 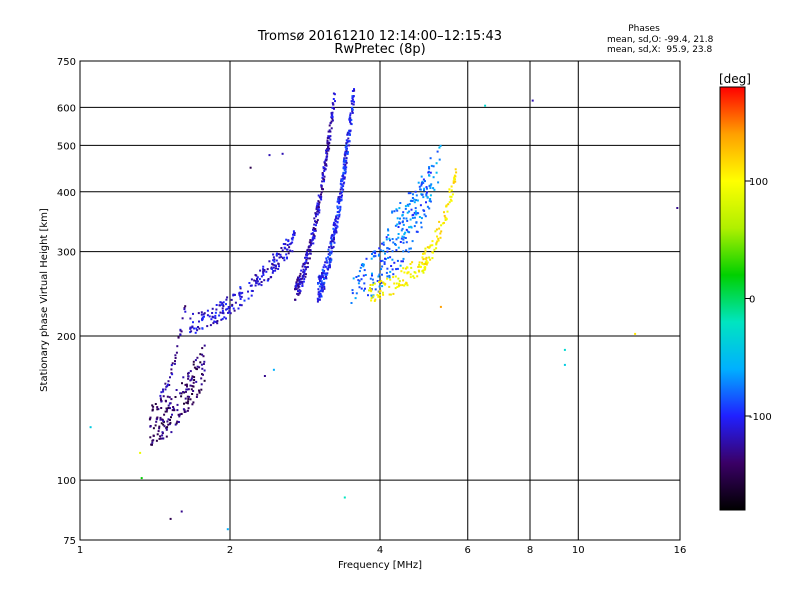 I want to click on chart-title: Tromsø 20161210 12:14:00–12:15:43, so click(x=379, y=36).